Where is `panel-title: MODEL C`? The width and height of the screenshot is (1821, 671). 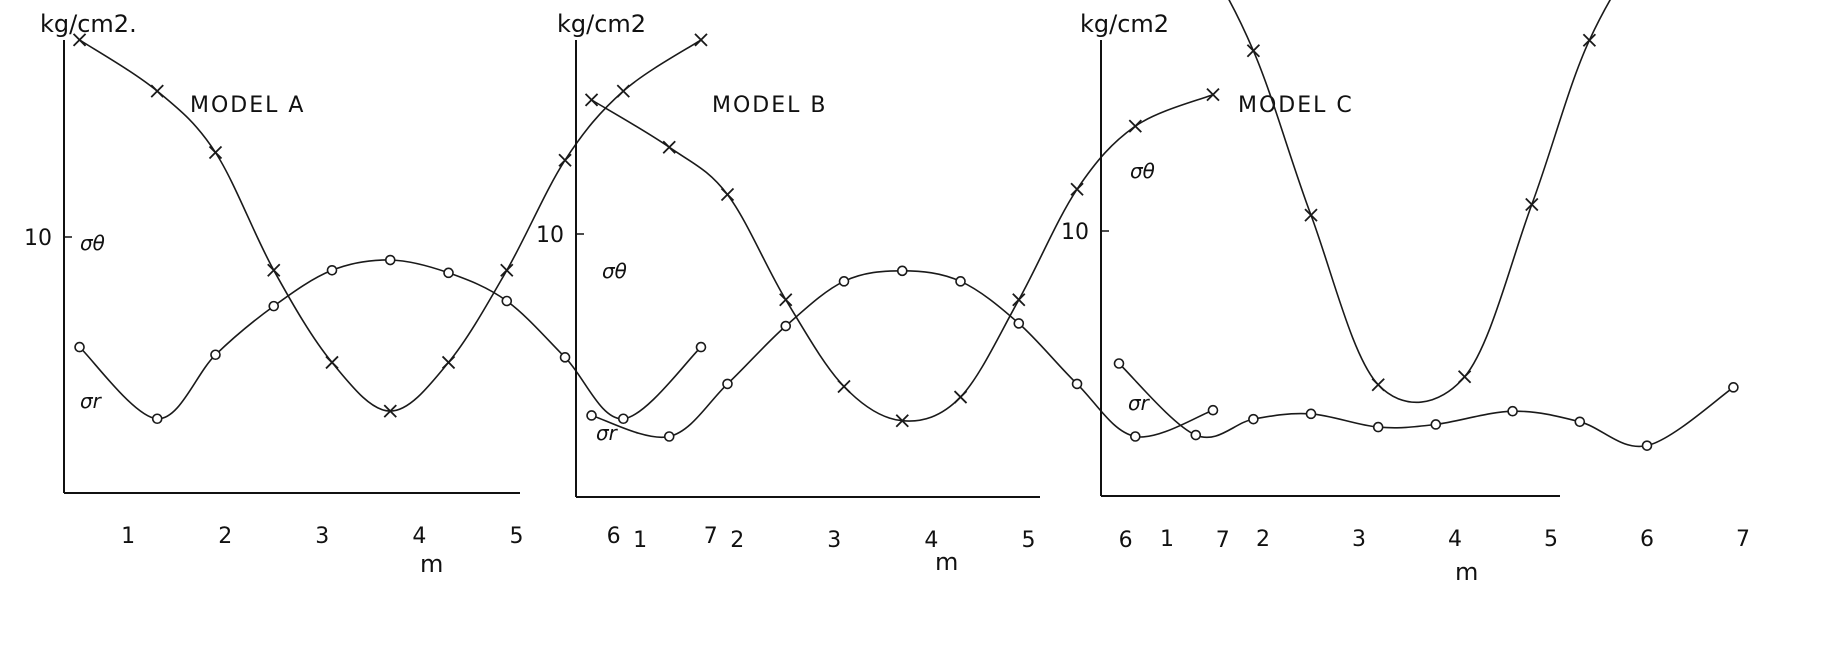
panel-title: MODEL C is located at coordinates (1296, 105).